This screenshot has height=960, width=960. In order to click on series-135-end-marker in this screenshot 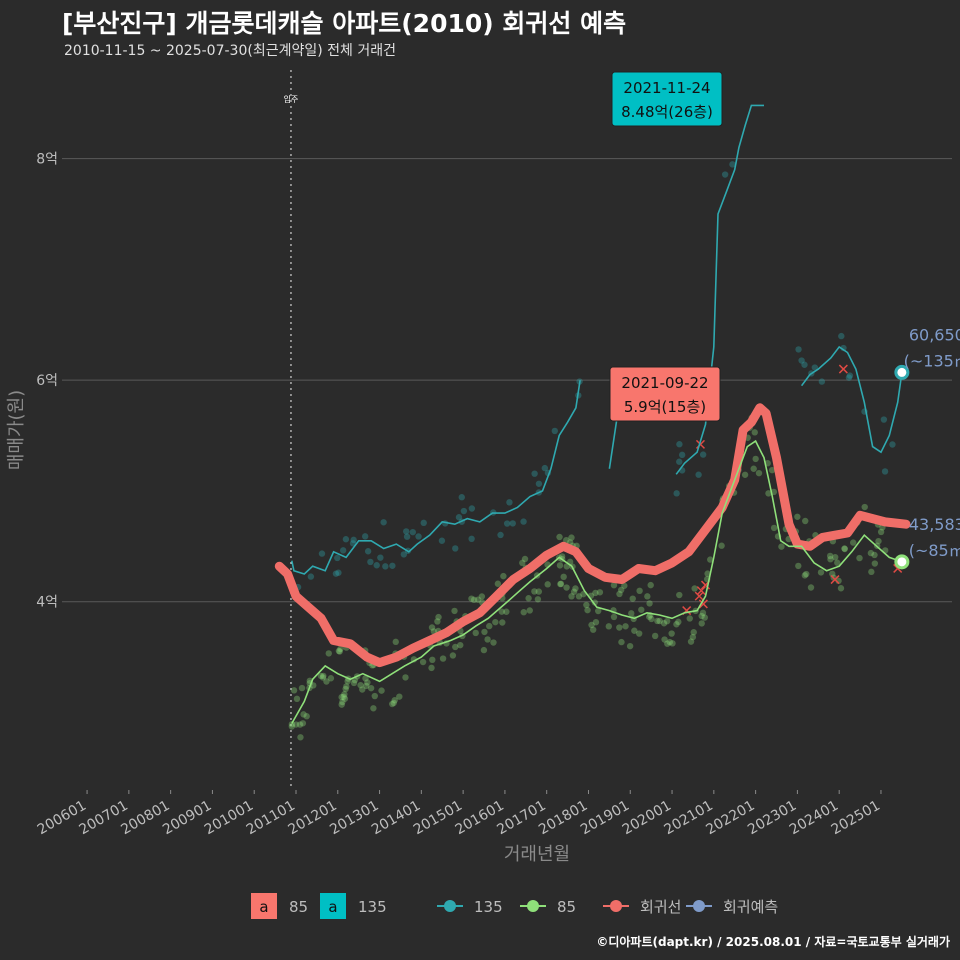, I will do `click(902, 372)`.